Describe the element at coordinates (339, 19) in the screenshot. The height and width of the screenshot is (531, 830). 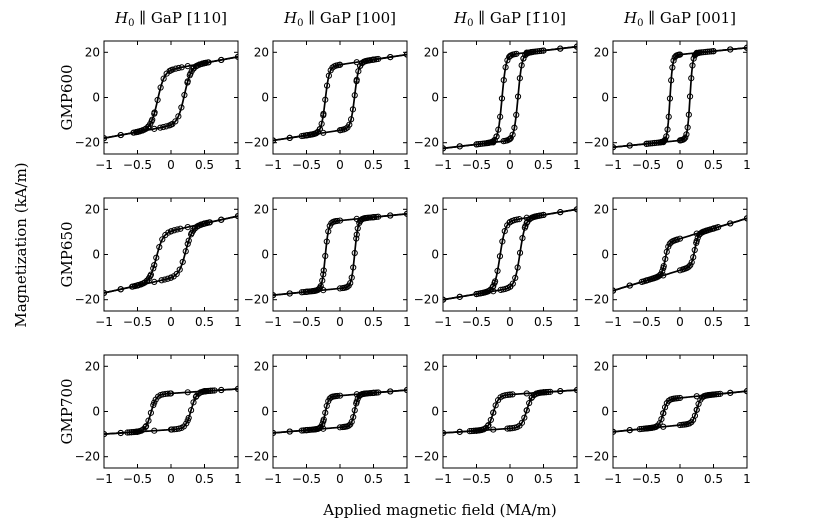
I see `column-title-2: H0 ∥ GaP [100]` at that location.